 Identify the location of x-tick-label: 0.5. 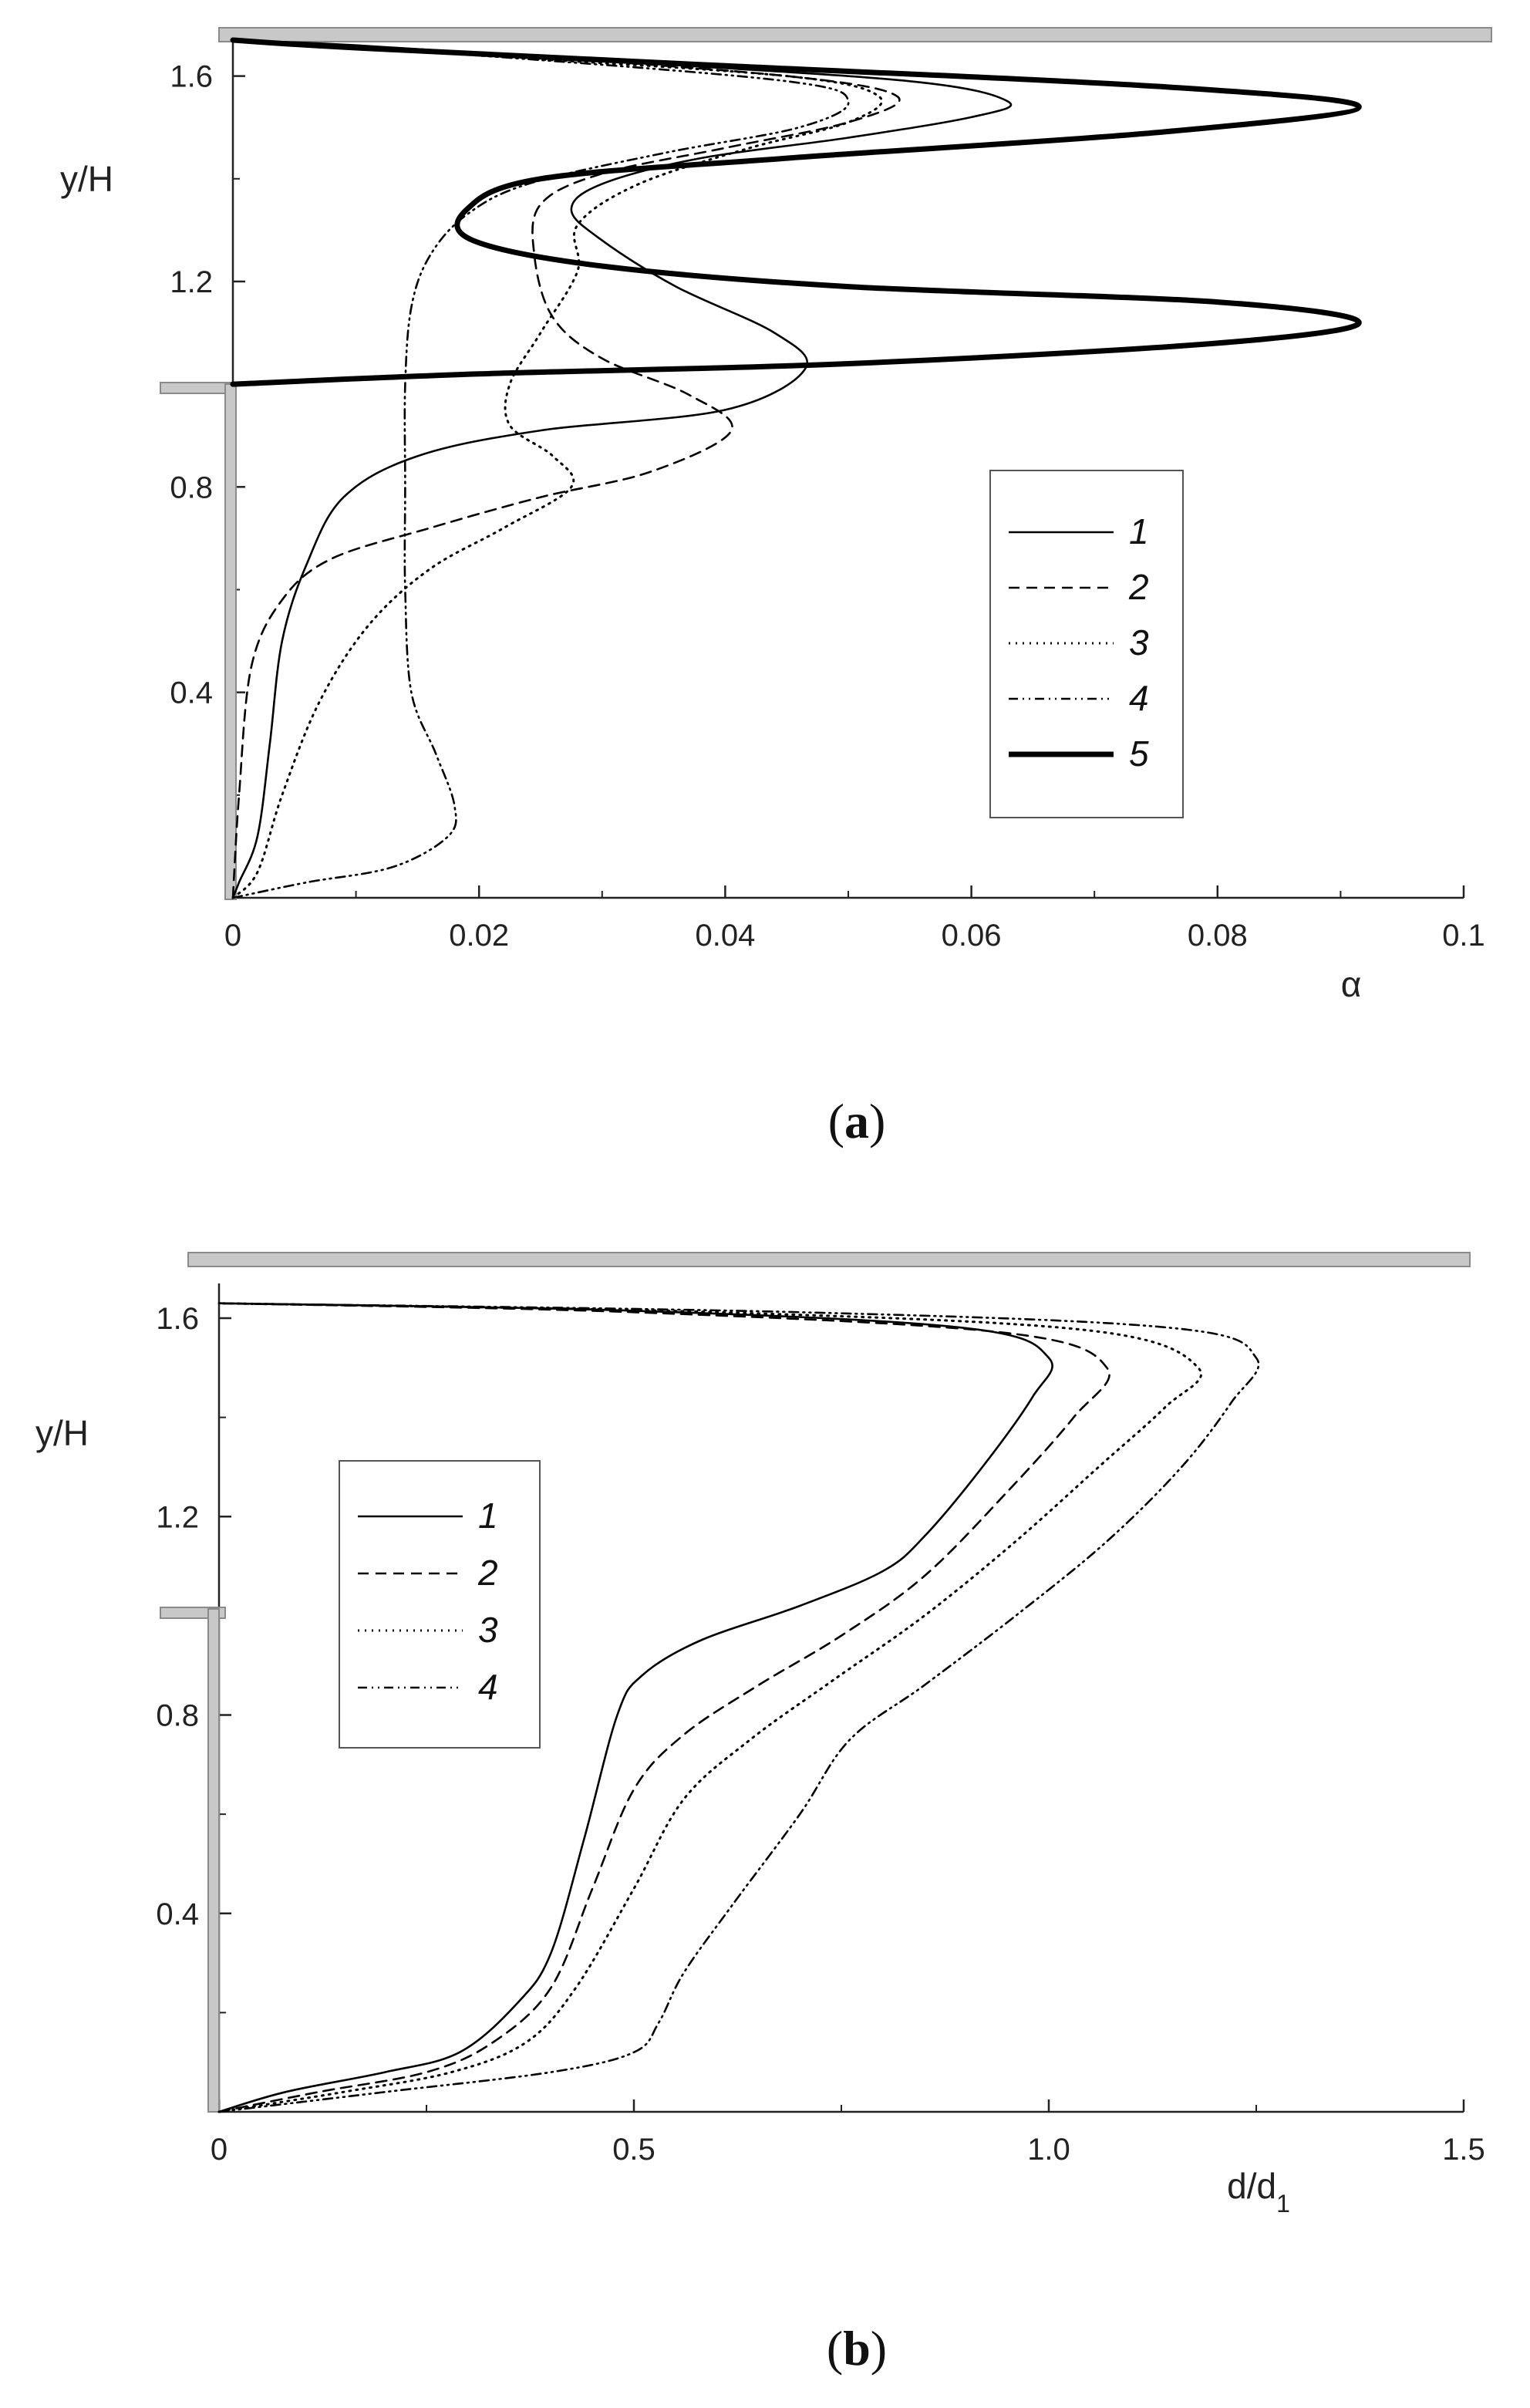
(633, 2150).